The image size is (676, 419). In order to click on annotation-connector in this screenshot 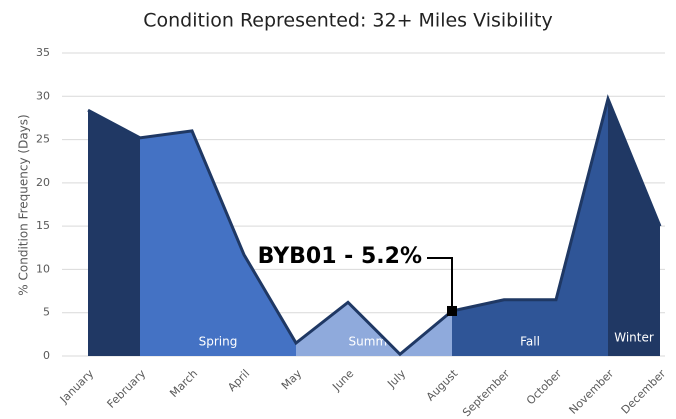, I will do `click(440, 284)`.